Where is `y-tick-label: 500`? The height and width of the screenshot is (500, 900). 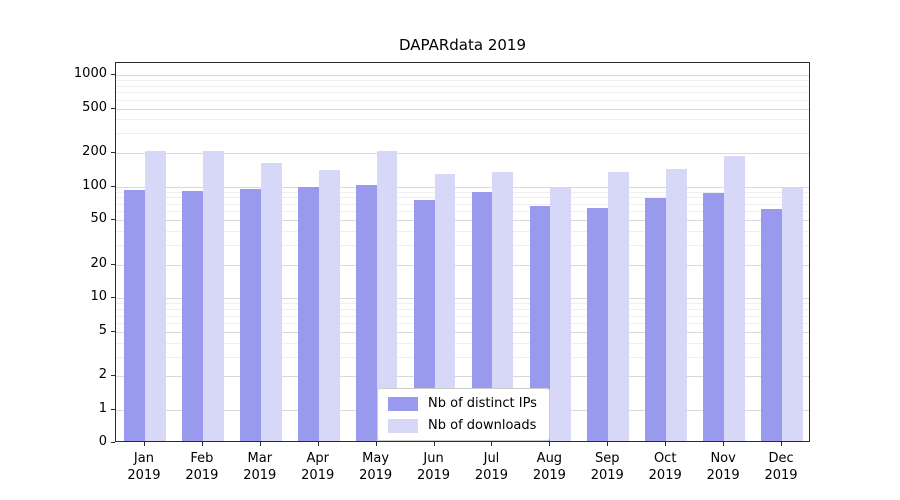
y-tick-label: 500 is located at coordinates (94, 107).